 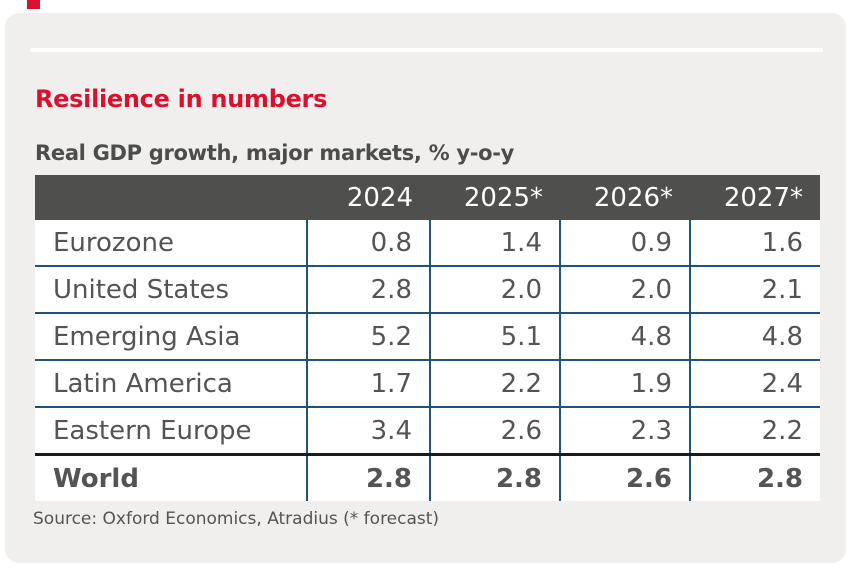 I want to click on header-cell-year: 2027*, so click(x=755, y=197).